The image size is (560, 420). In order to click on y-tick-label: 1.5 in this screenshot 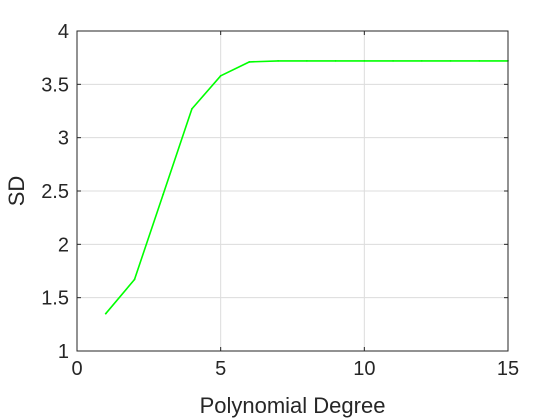, I will do `click(55, 299)`.